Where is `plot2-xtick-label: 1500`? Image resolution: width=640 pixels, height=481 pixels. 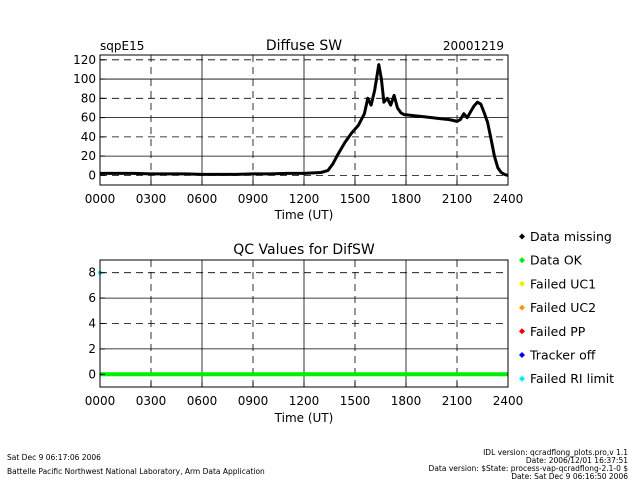 plot2-xtick-label: 1500 is located at coordinates (355, 401).